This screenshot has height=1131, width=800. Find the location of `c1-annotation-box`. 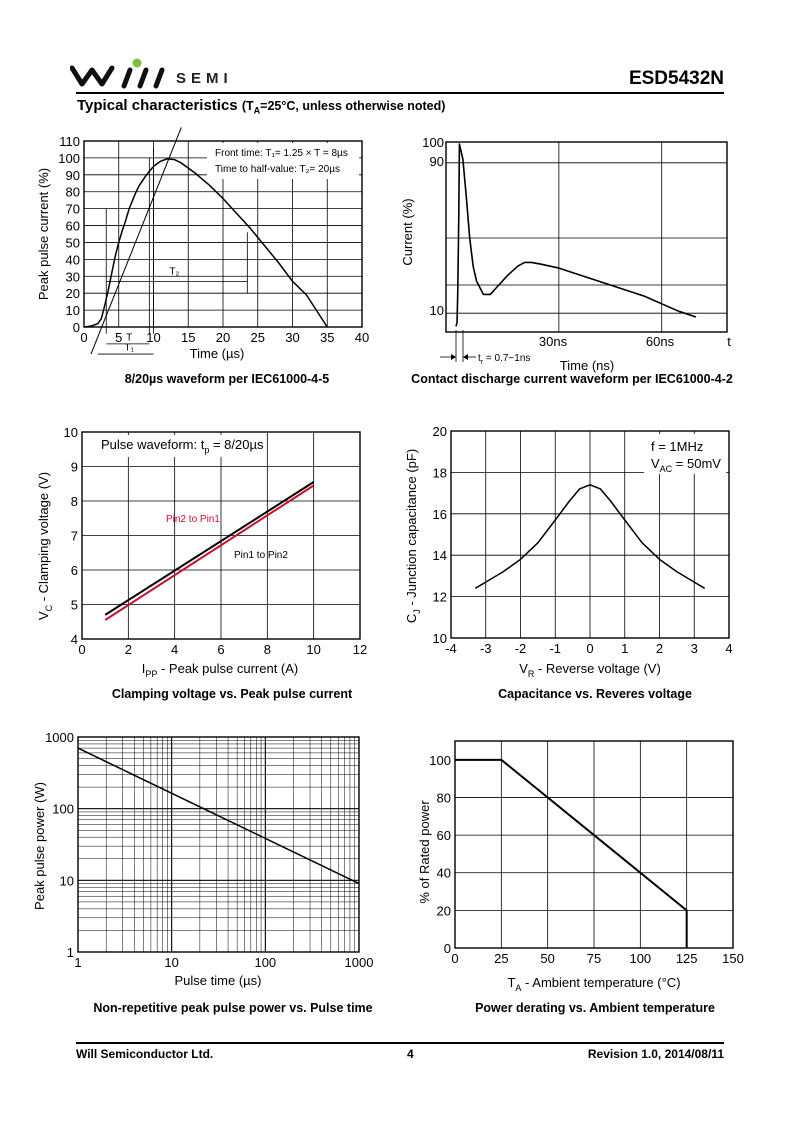

c1-annotation-box is located at coordinates (283, 161).